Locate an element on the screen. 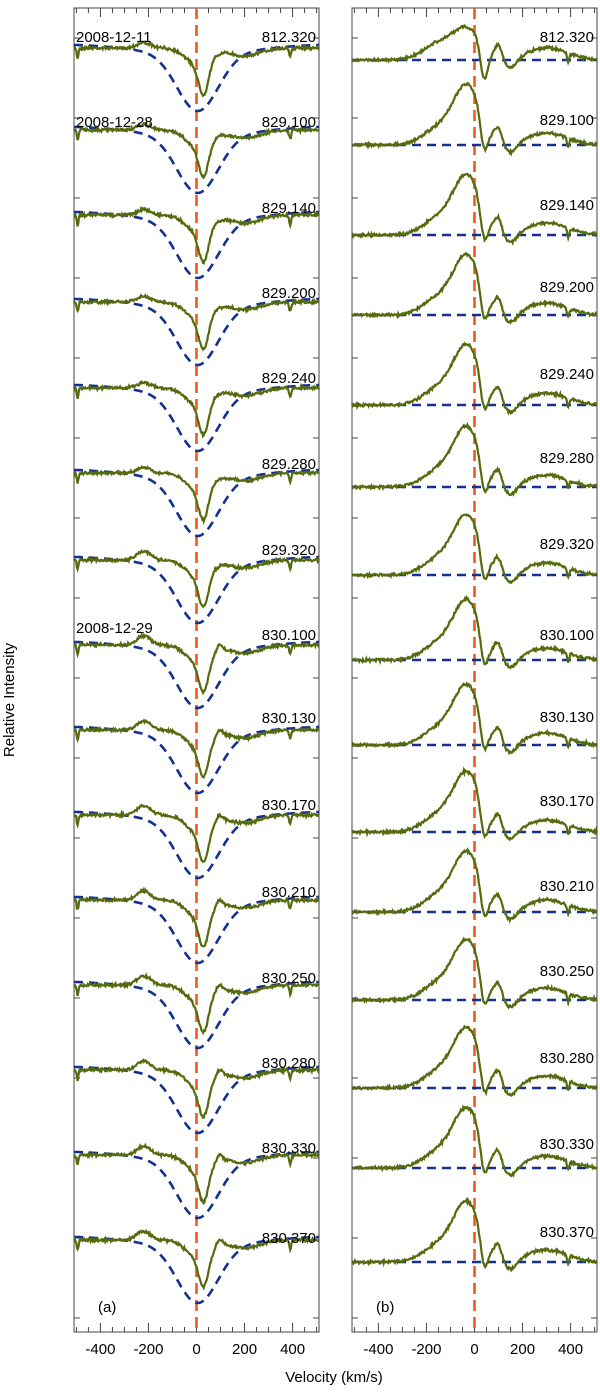 This screenshot has height=1392, width=600. panel-label: (b) is located at coordinates (385, 1307).